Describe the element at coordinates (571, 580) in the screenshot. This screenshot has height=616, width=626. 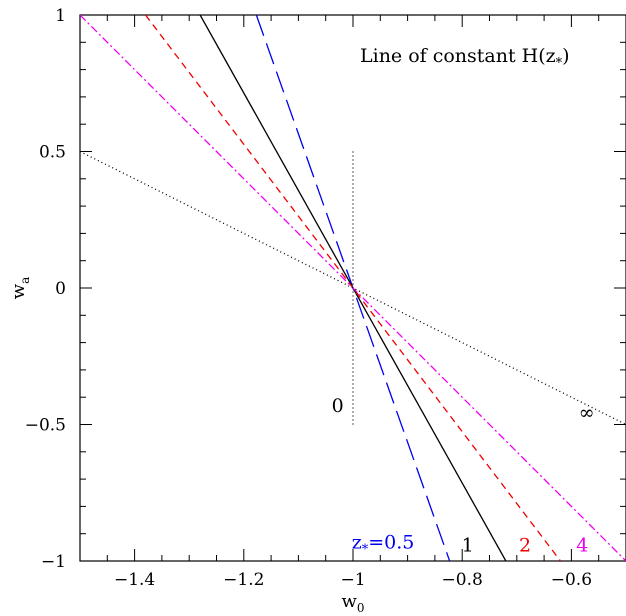
I see `x-tick-label: −0.6` at that location.